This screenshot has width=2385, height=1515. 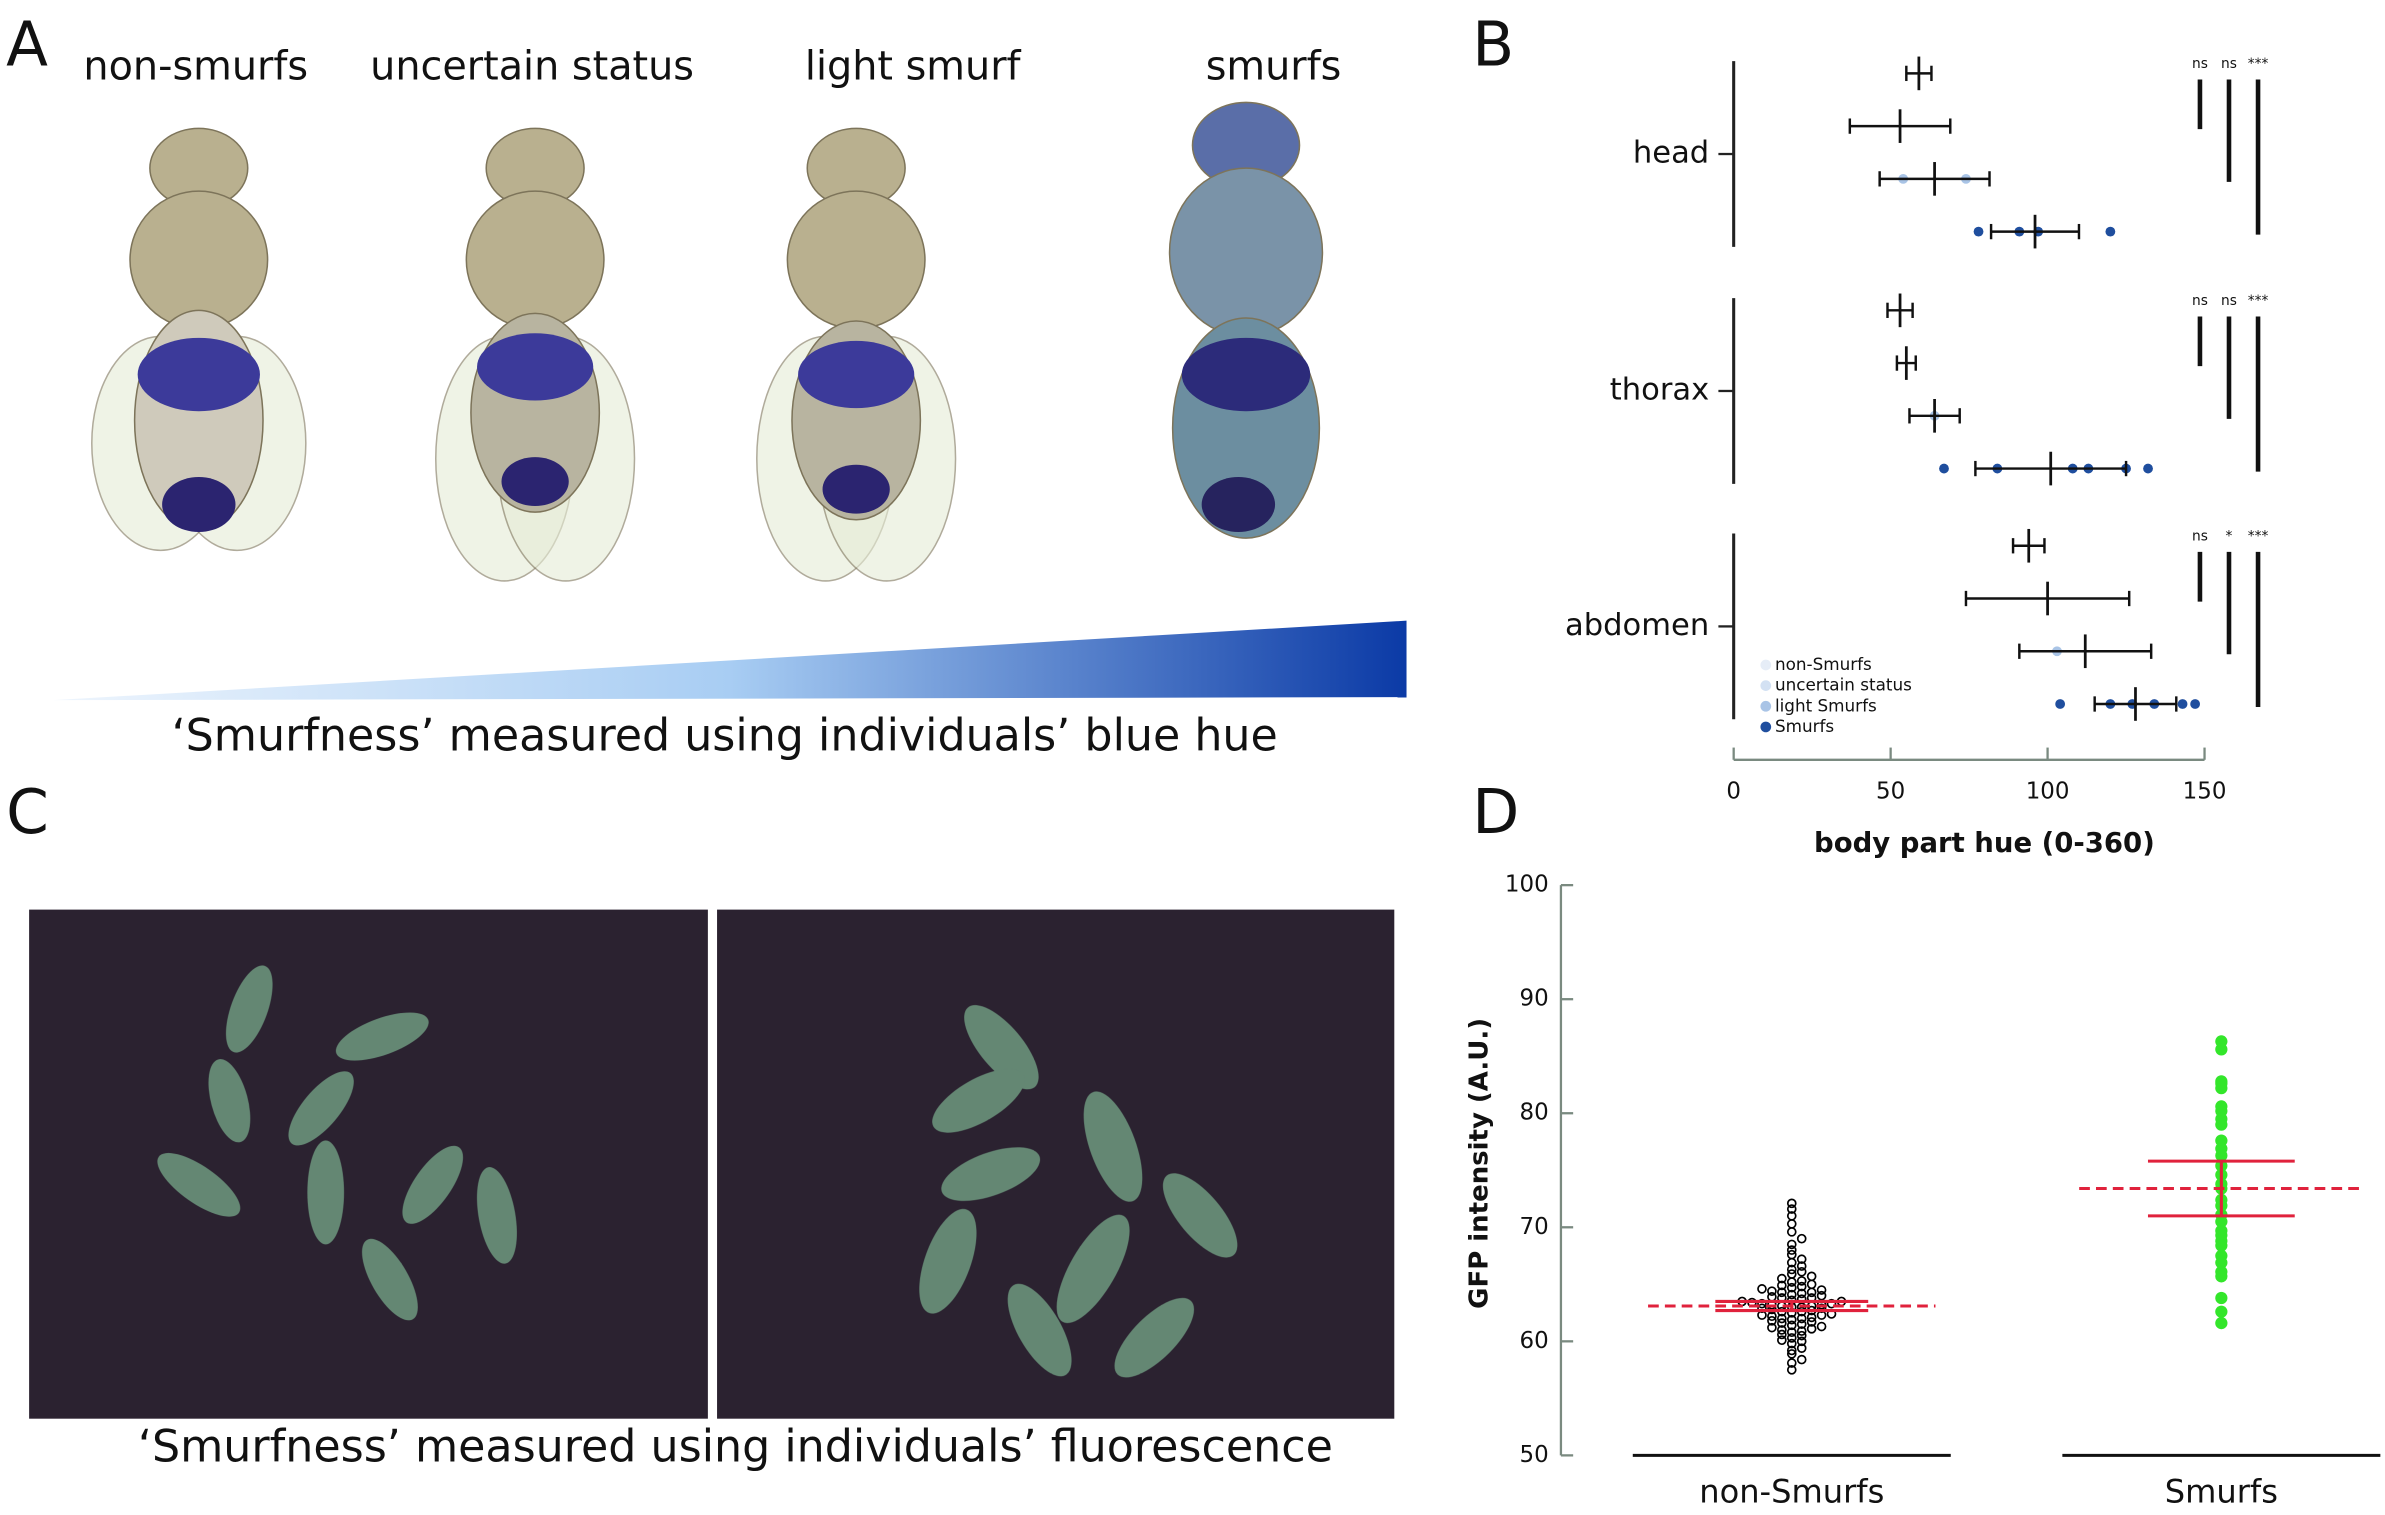 What do you see at coordinates (1637, 625) in the screenshot?
I see `category-label: abdomen` at bounding box center [1637, 625].